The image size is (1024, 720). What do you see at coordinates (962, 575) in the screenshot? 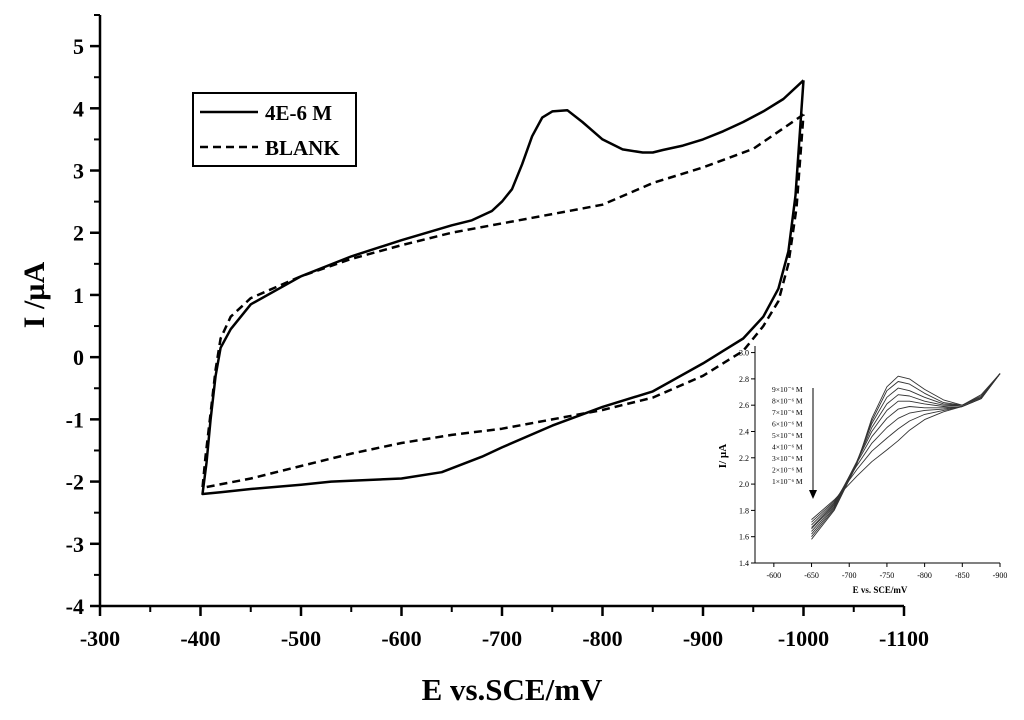
I see `inset-x-tick-label: -850` at bounding box center [962, 575].